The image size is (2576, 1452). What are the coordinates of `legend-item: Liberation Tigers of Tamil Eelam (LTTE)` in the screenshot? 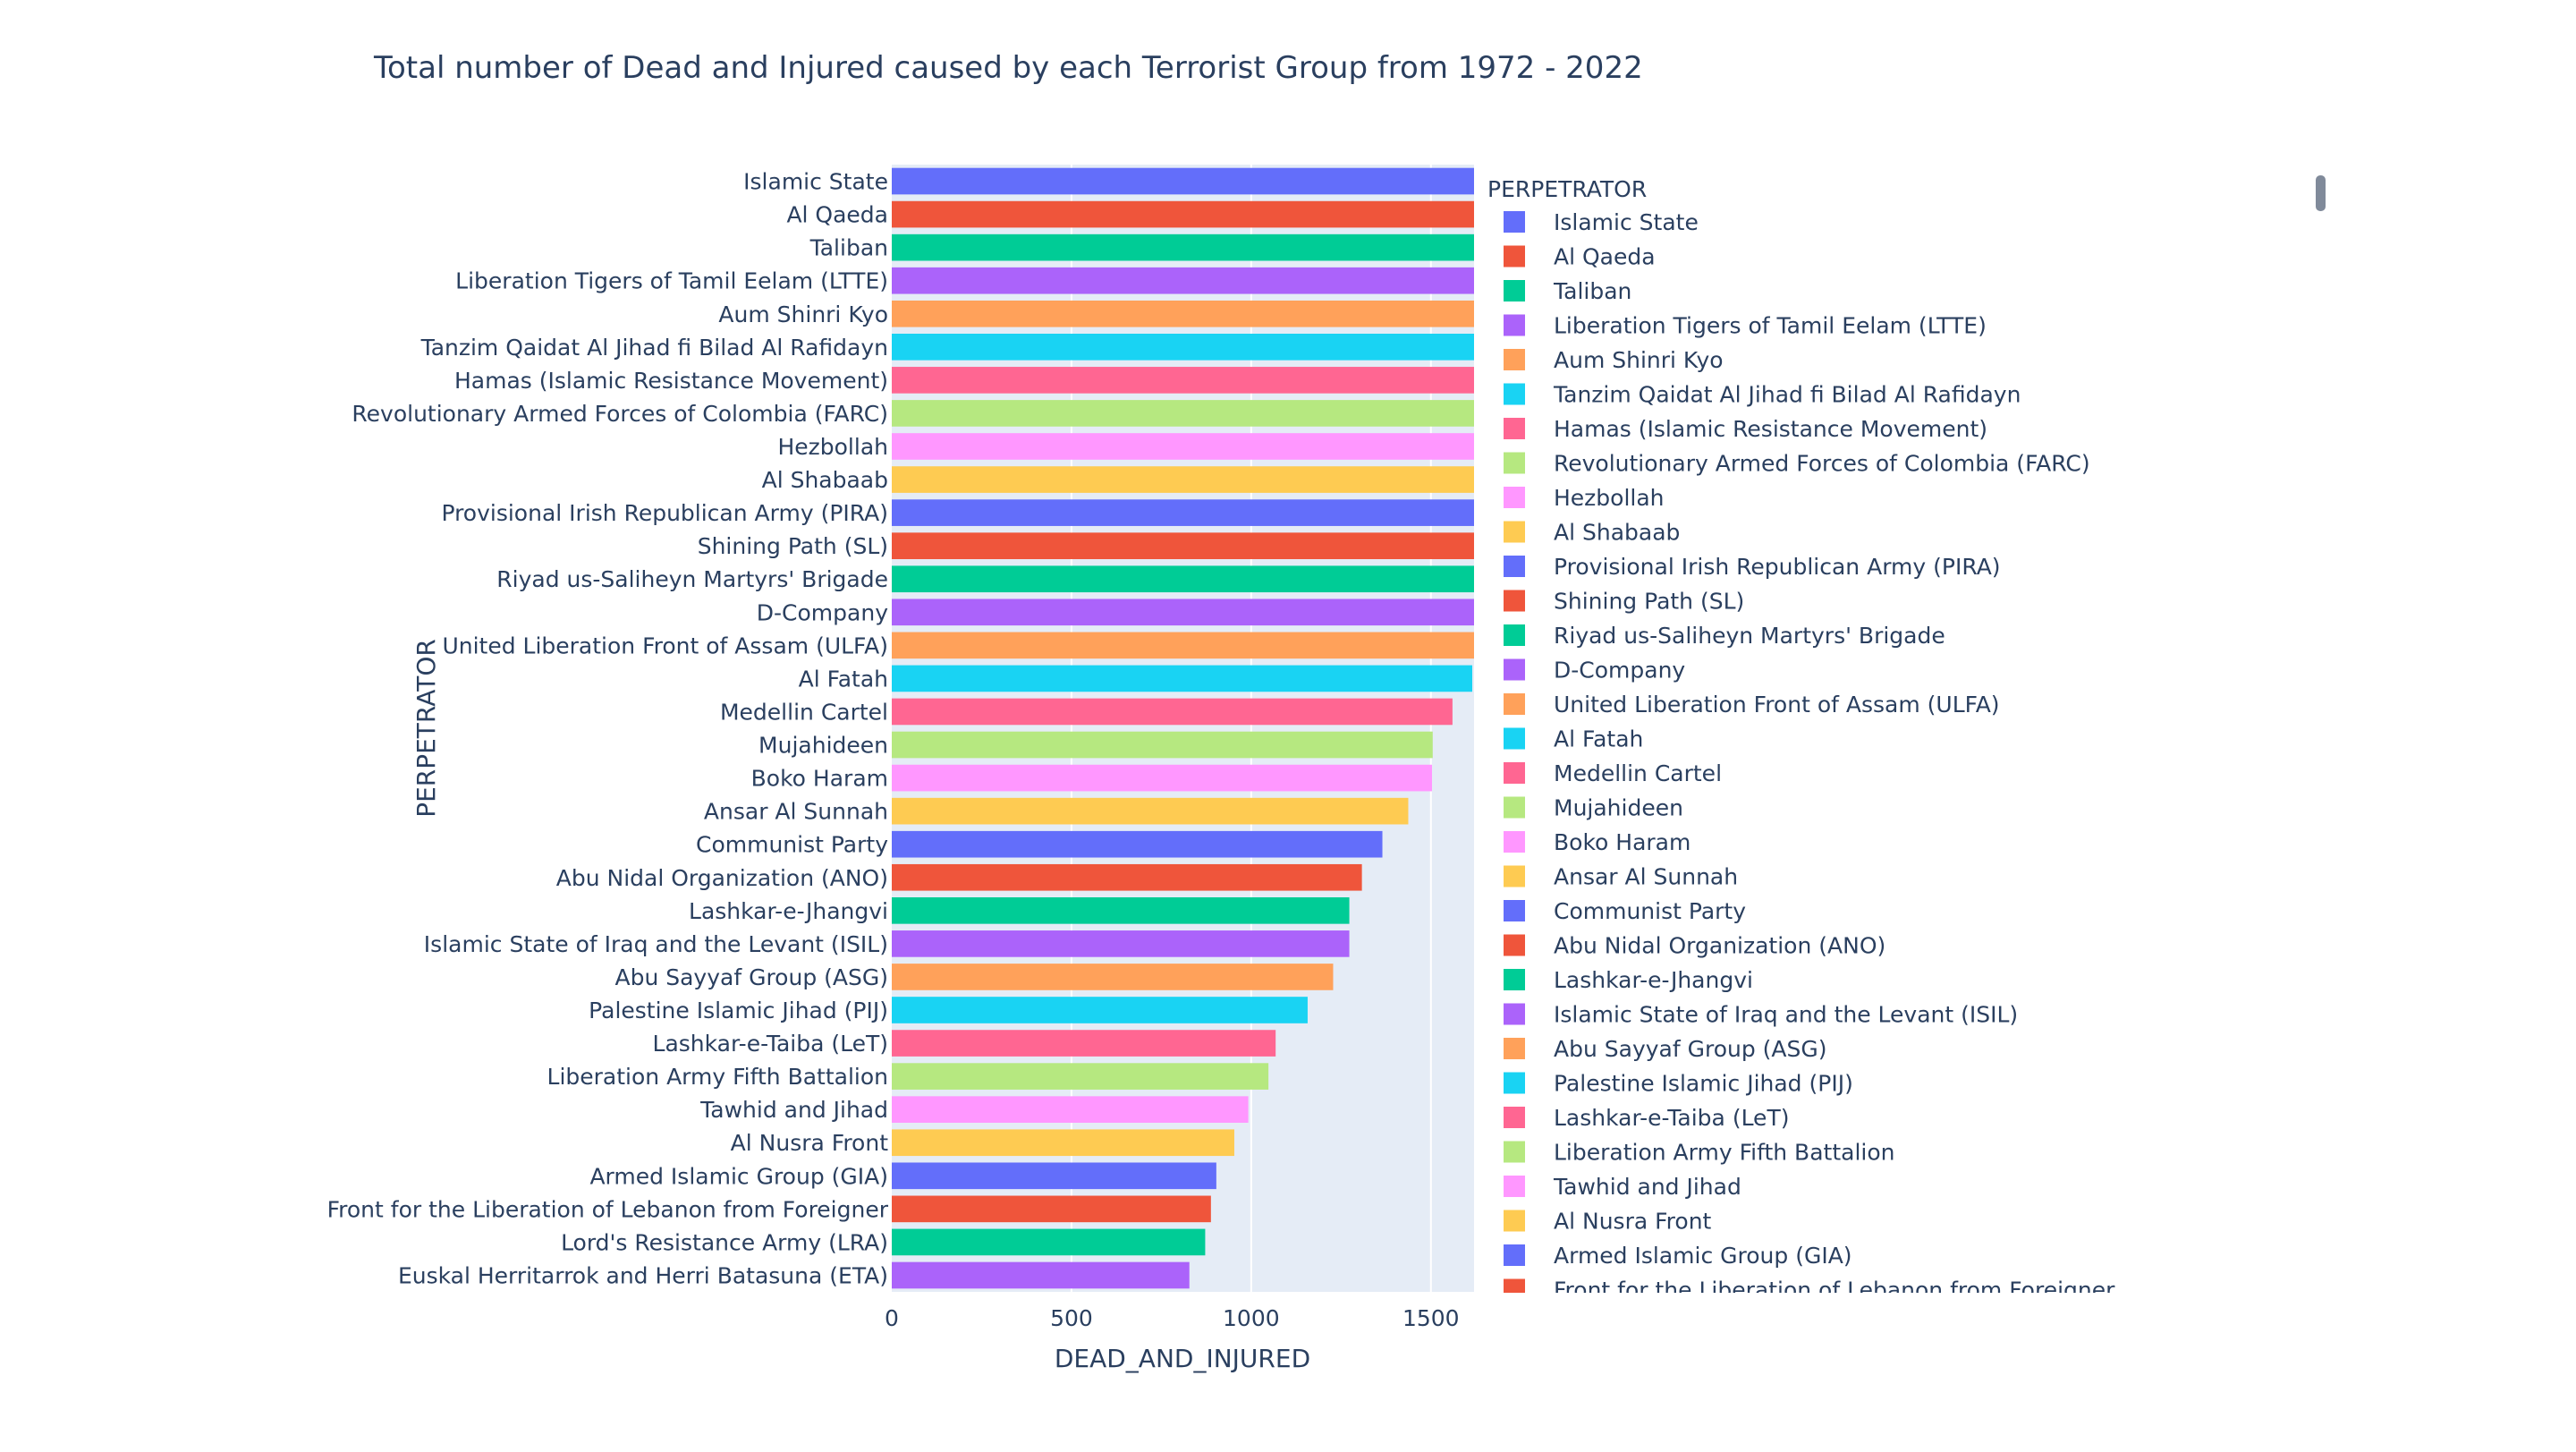 It's located at (1745, 326).